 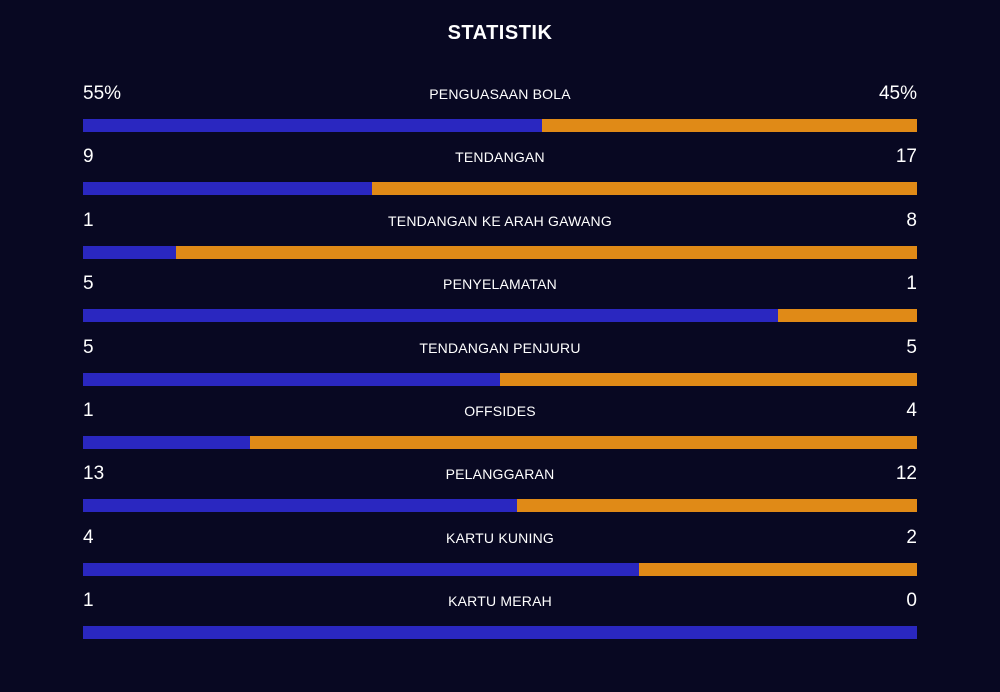 What do you see at coordinates (500, 238) in the screenshot?
I see `stat-row-shots-on-target: 1 TENDANGAN KE ARAH GAWANG 8` at bounding box center [500, 238].